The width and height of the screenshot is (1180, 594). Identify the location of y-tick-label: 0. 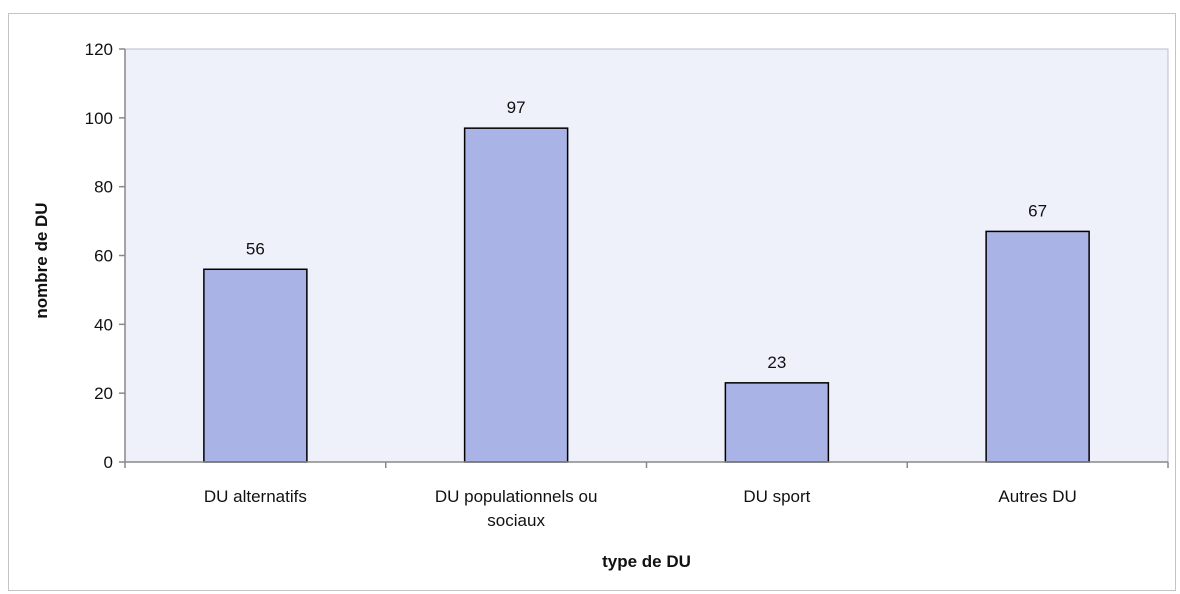
(108, 462).